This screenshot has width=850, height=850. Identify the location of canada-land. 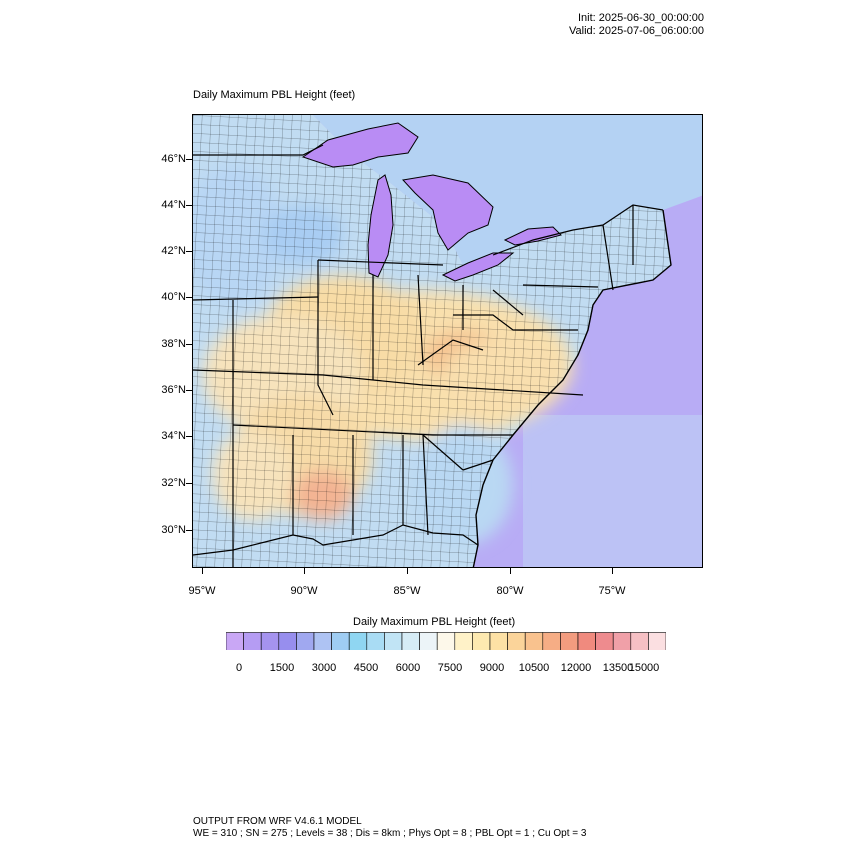
(507, 190).